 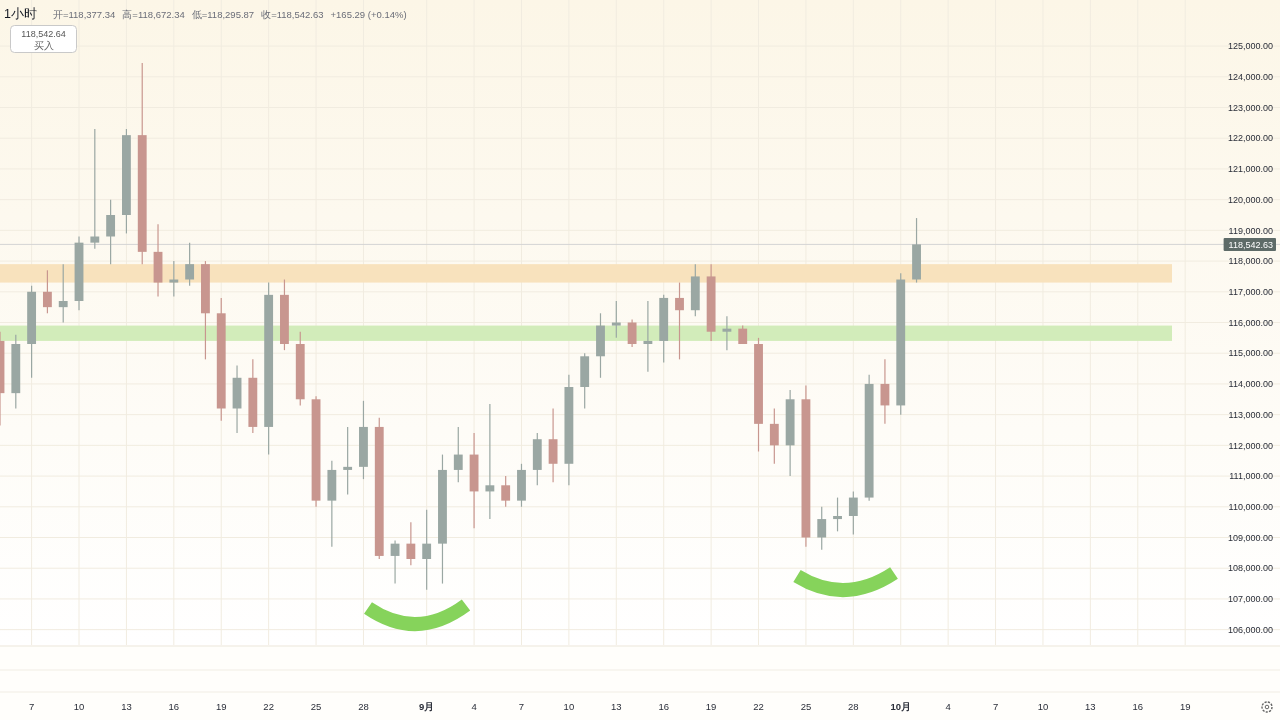 I want to click on annotation: 收=118,542.63, so click(x=292, y=14).